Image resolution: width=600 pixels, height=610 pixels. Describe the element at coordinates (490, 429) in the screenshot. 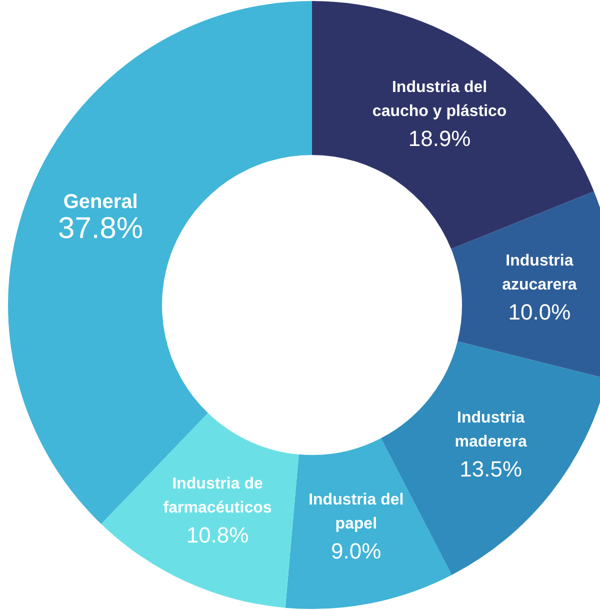

I see `slice-label: Industria maderera` at that location.